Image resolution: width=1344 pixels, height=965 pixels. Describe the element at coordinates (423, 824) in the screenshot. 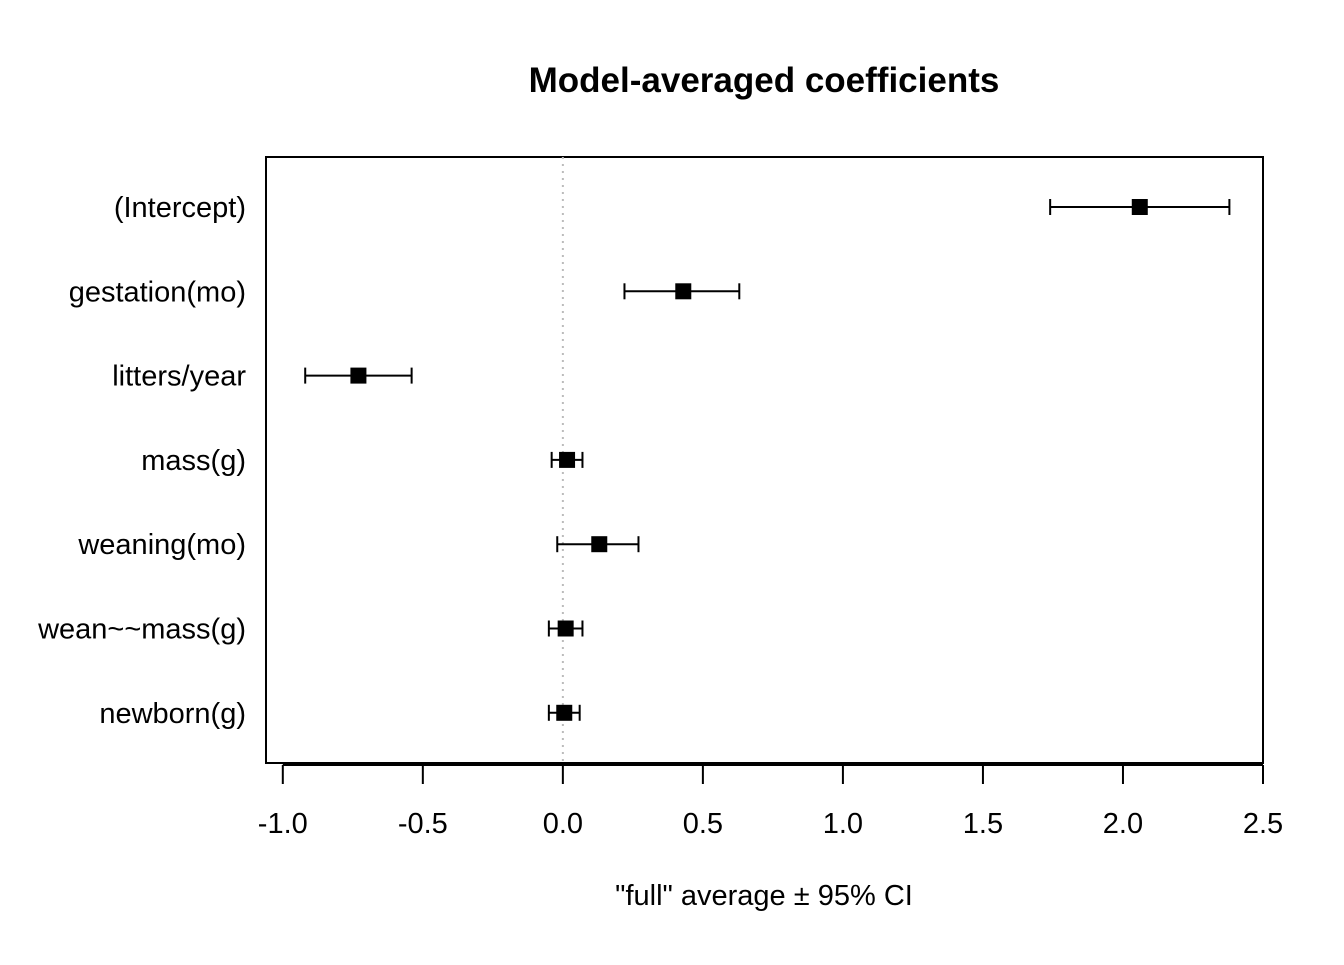

I see `x-tick-label: -0.5` at that location.